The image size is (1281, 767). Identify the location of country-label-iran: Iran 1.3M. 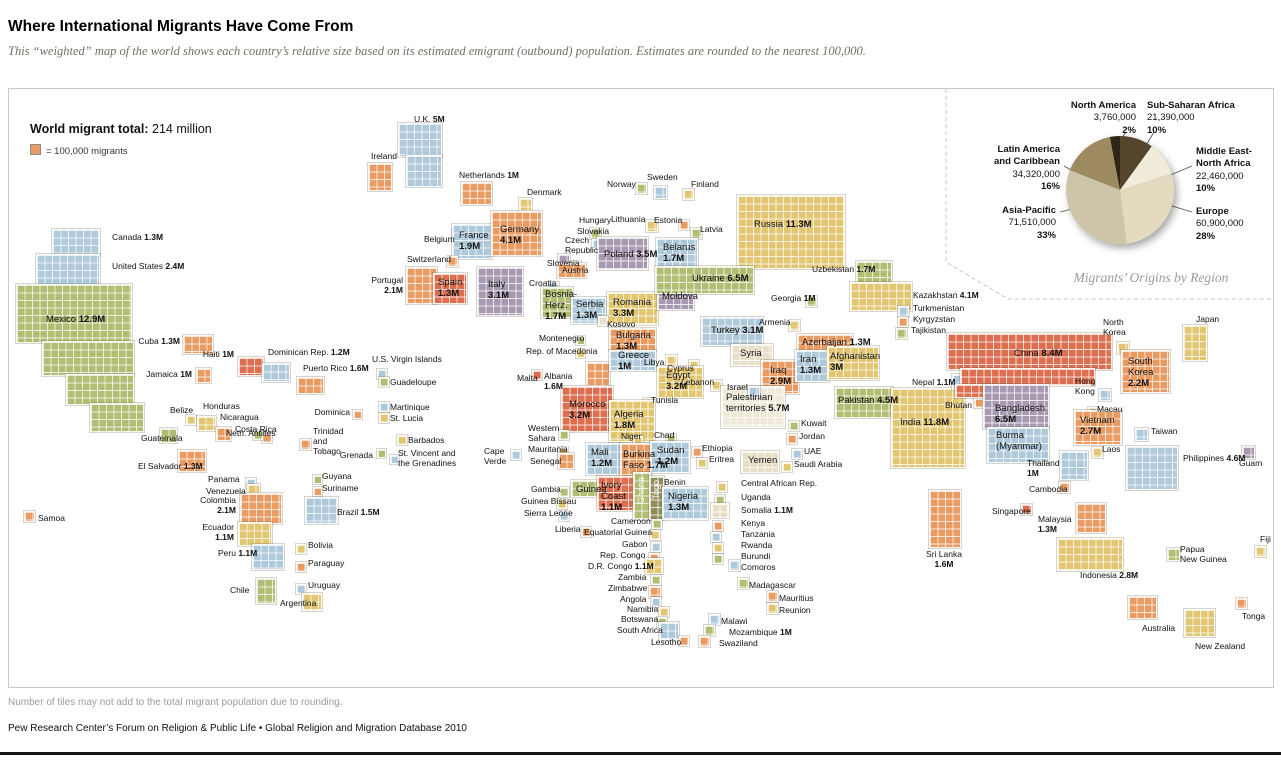
(811, 365).